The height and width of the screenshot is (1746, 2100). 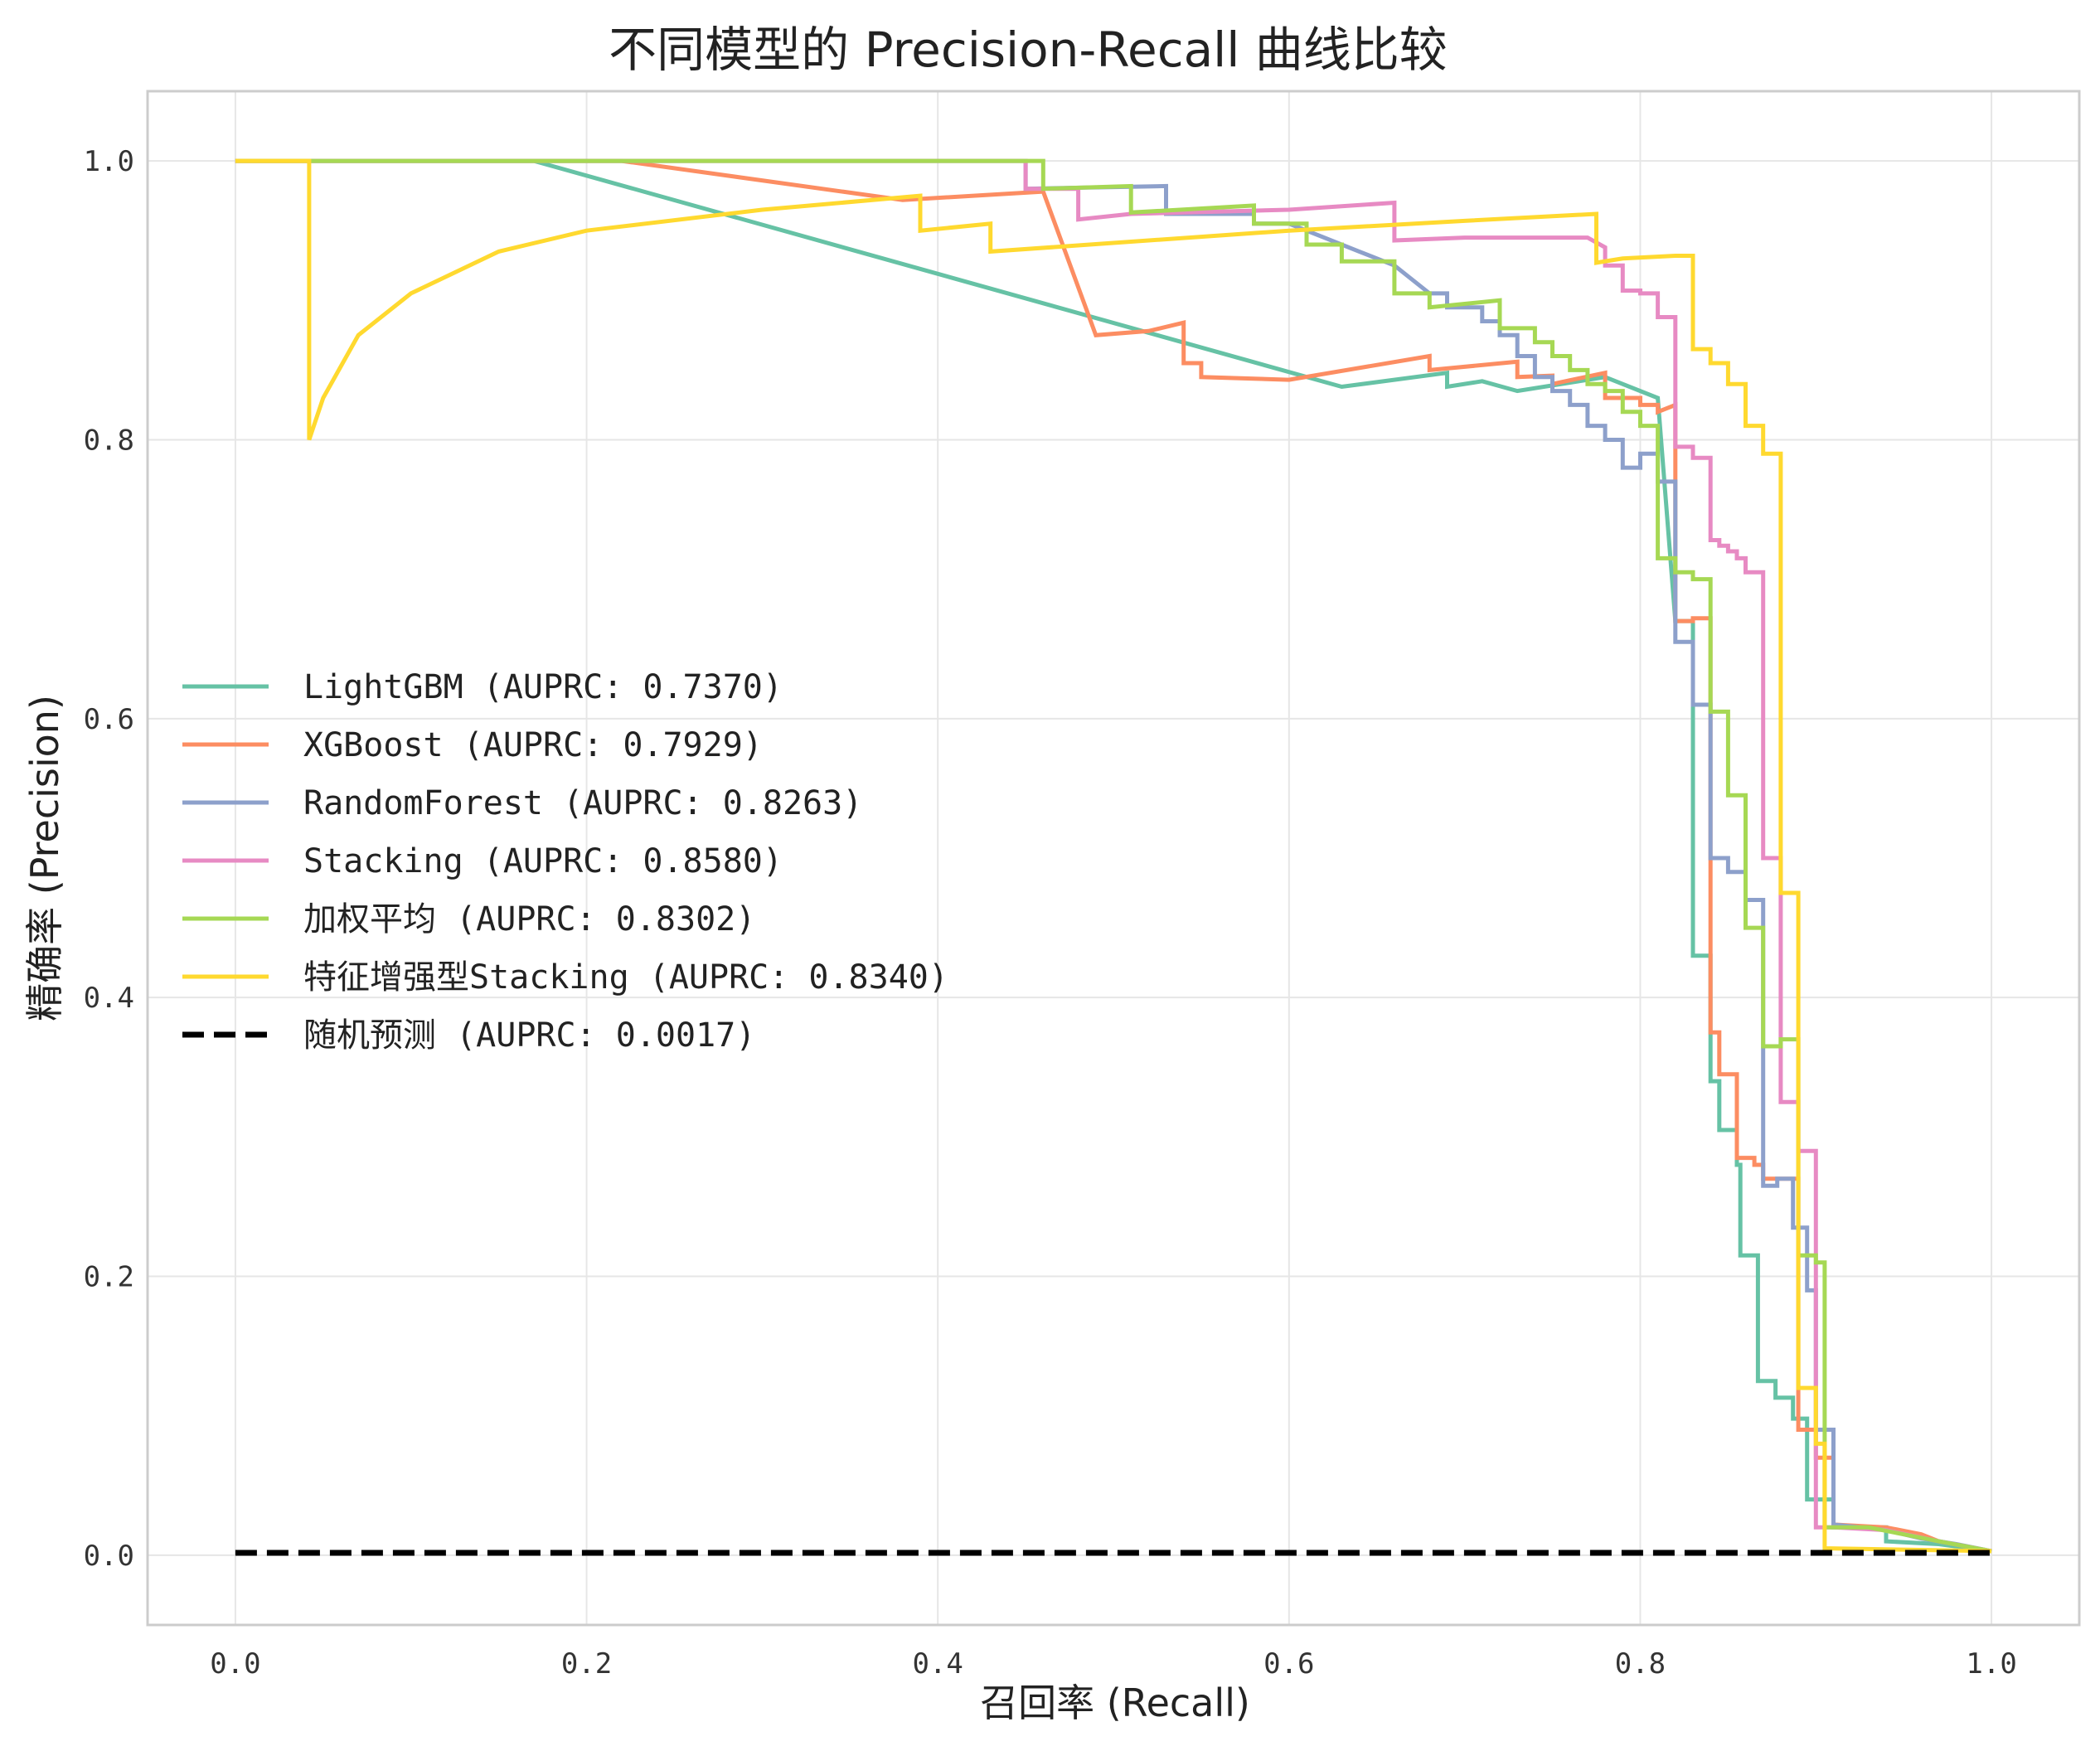 What do you see at coordinates (625, 977) in the screenshot?
I see `legend-label-5: 特征增强型Stacking (AUPRC: 0.8340)` at bounding box center [625, 977].